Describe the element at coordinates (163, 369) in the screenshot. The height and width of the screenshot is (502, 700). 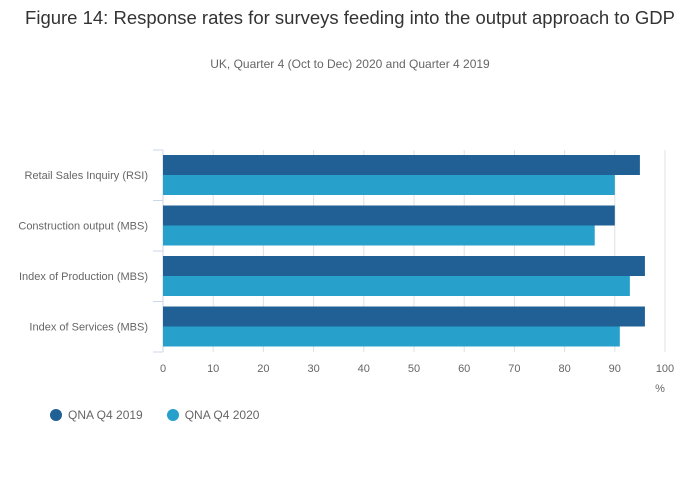
I see `x-tick-label: 0` at that location.